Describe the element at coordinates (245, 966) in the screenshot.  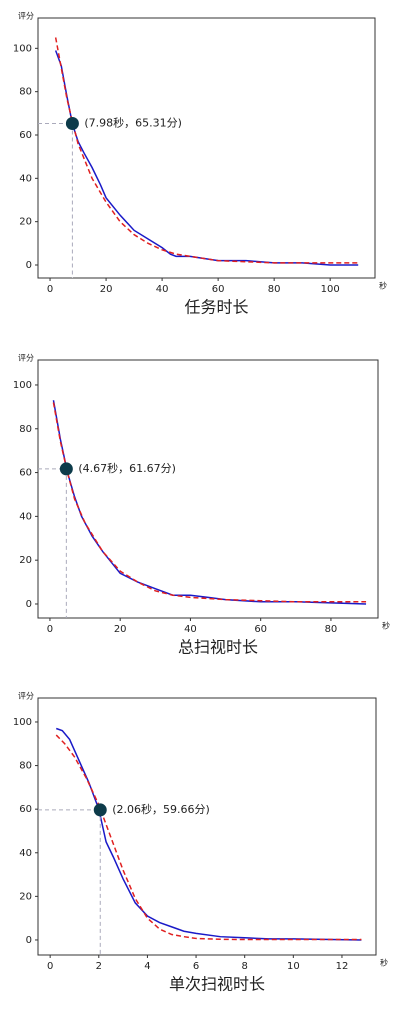
I see `x-tick-label: 8` at that location.